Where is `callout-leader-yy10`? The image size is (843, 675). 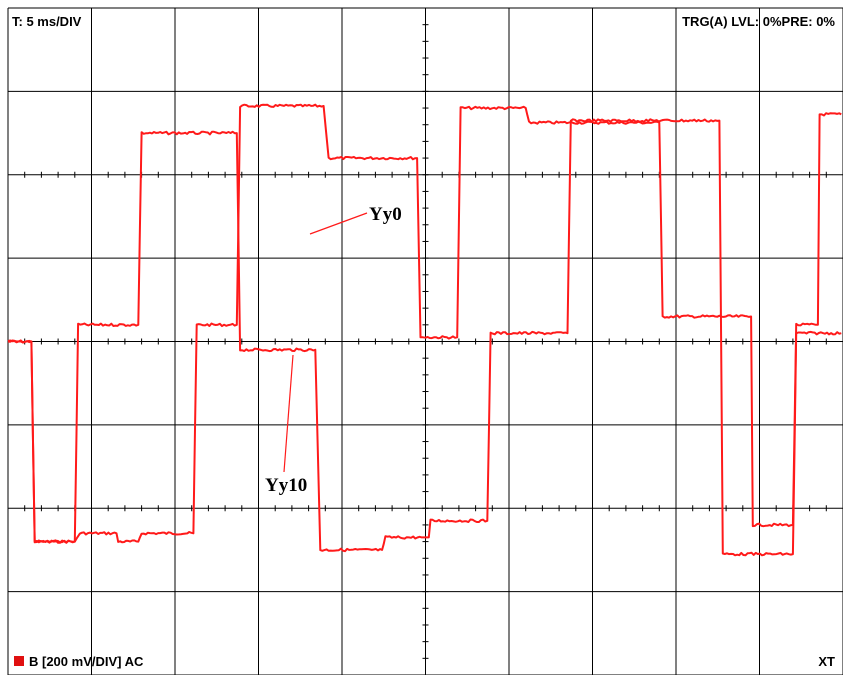 callout-leader-yy10 is located at coordinates (288, 413).